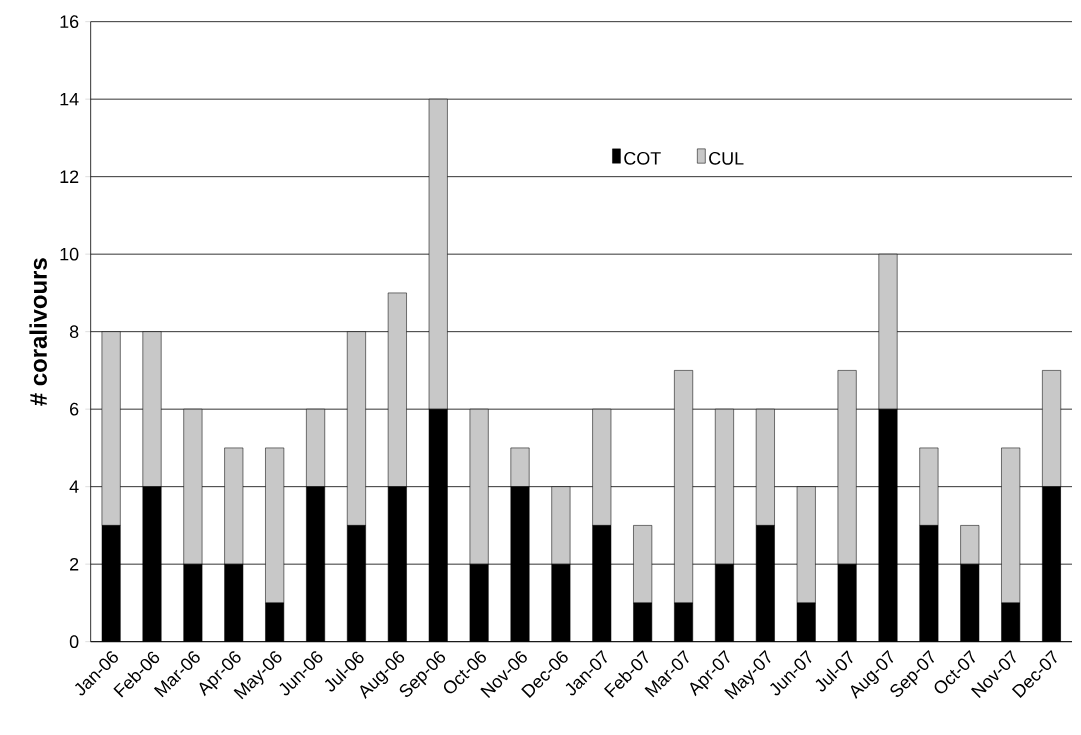 Image resolution: width=1081 pixels, height=735 pixels. I want to click on y-tick-label: 0, so click(74, 642).